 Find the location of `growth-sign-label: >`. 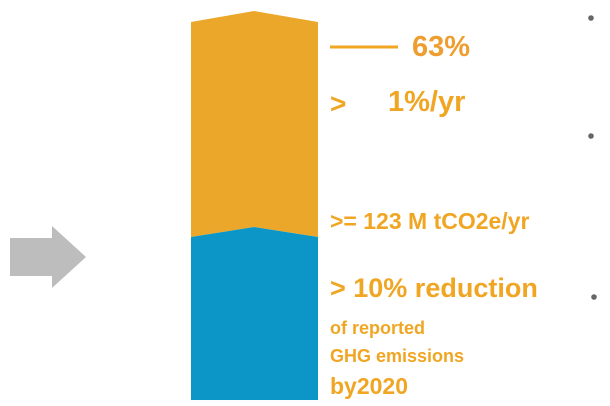

growth-sign-label: > is located at coordinates (338, 103).